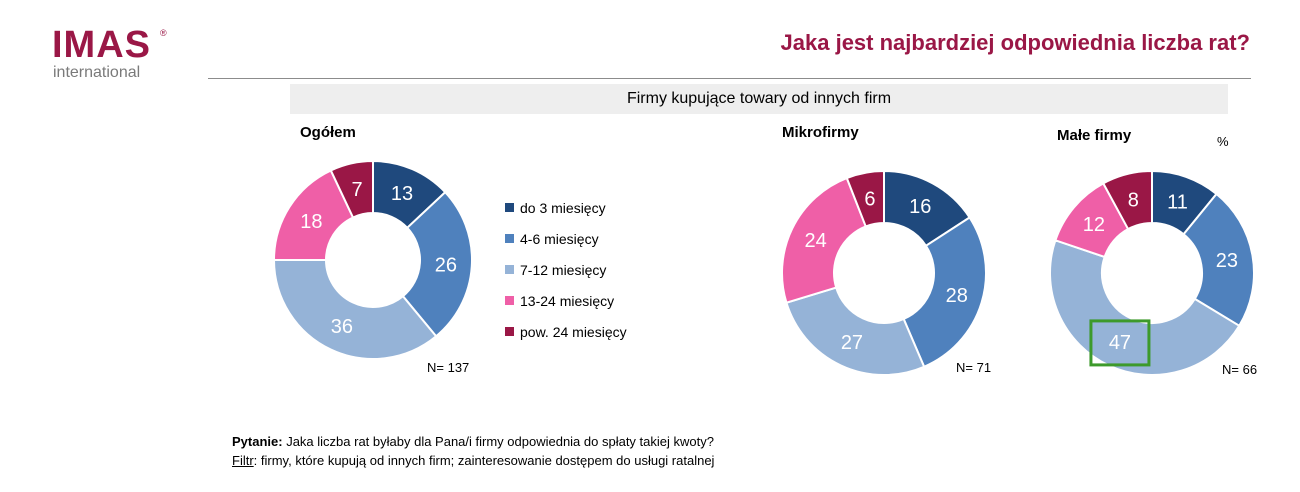  I want to click on slice-value-label: 27, so click(852, 343).